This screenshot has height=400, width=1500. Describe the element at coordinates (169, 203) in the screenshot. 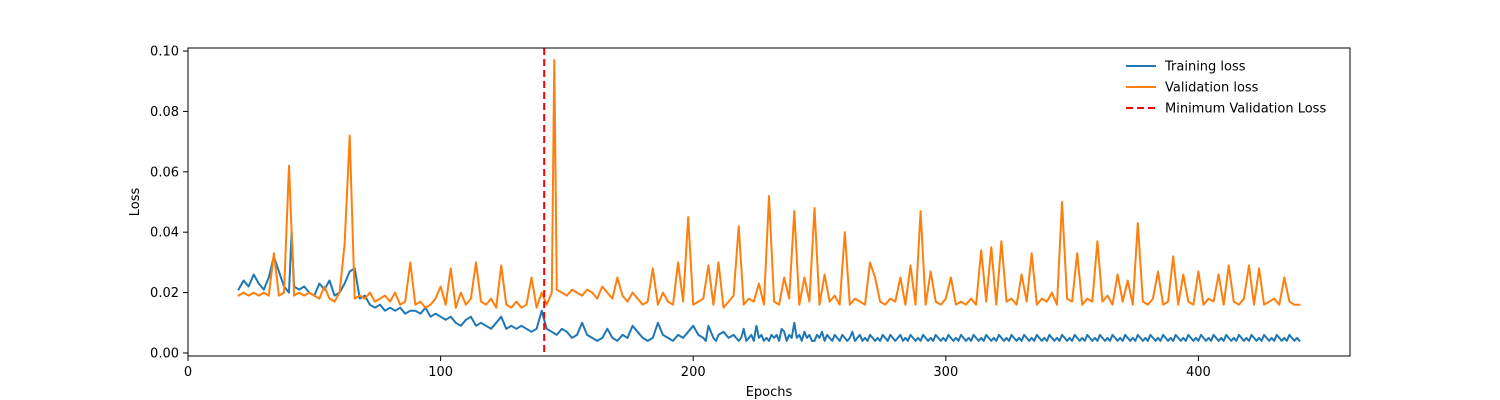

I see `y-axis: 0.00 0.02 0.04 0.06 0.08 0.10` at that location.